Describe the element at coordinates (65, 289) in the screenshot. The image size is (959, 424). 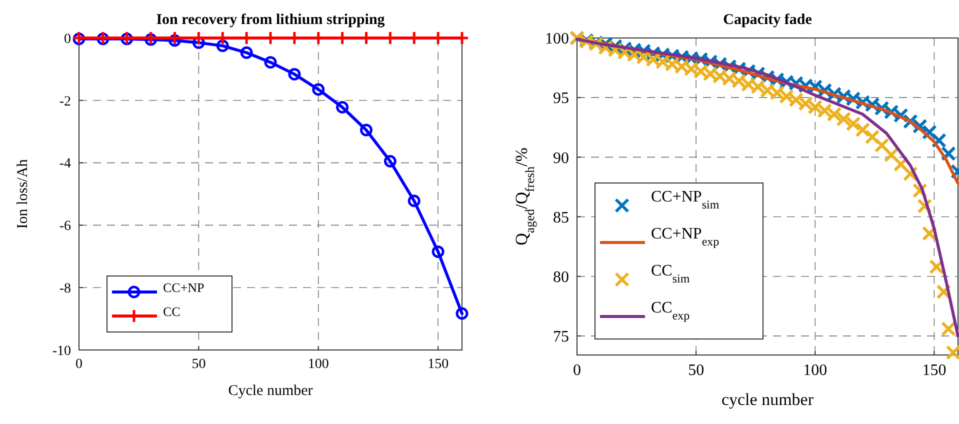
I see `y-tick-label: -8` at that location.